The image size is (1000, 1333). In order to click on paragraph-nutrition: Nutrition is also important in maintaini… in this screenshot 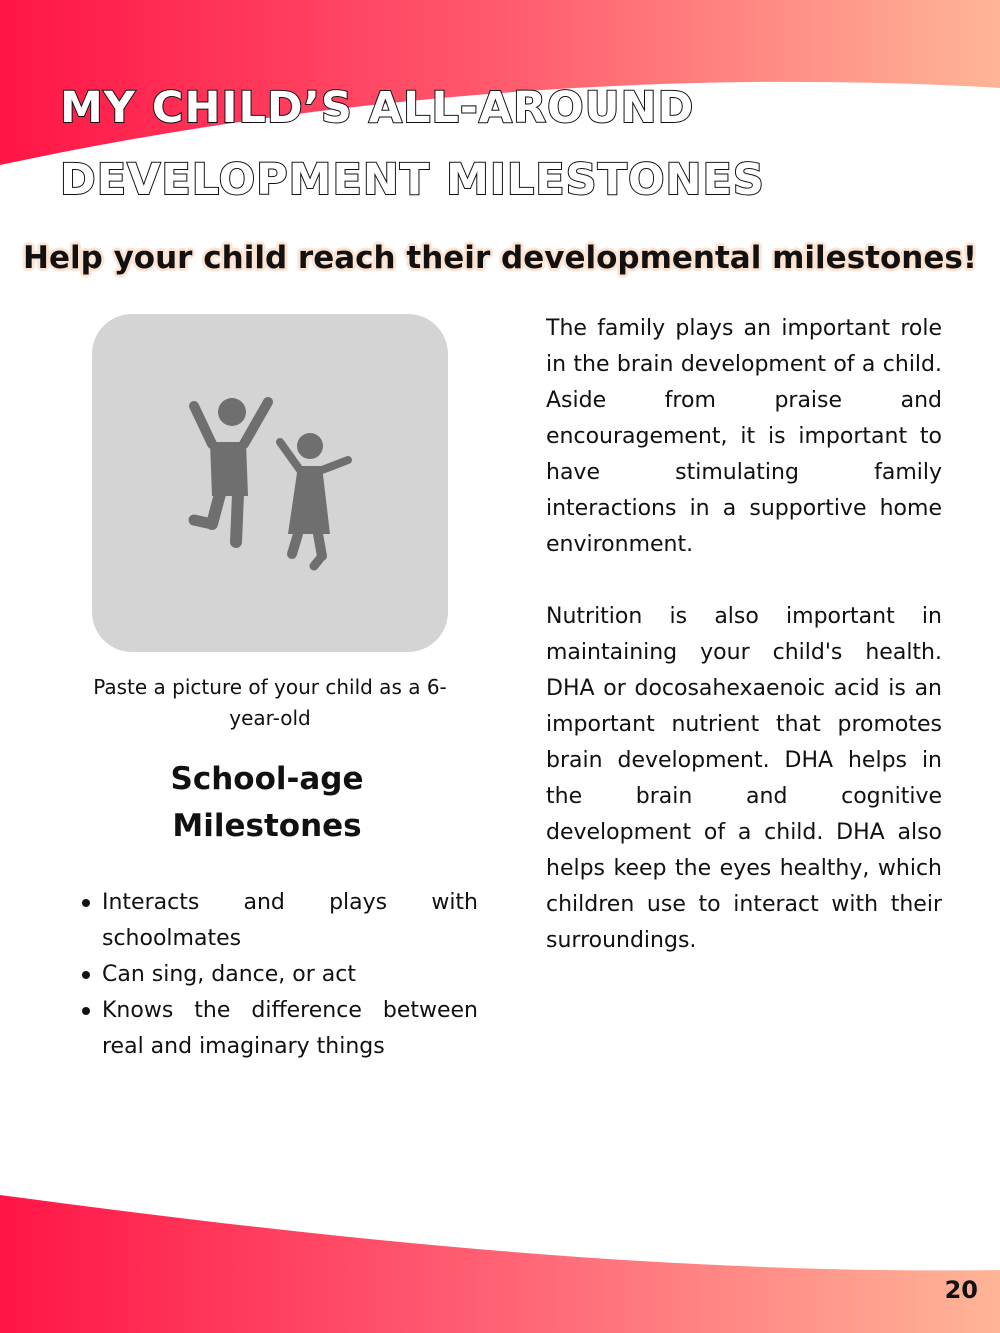, I will do `click(744, 778)`.